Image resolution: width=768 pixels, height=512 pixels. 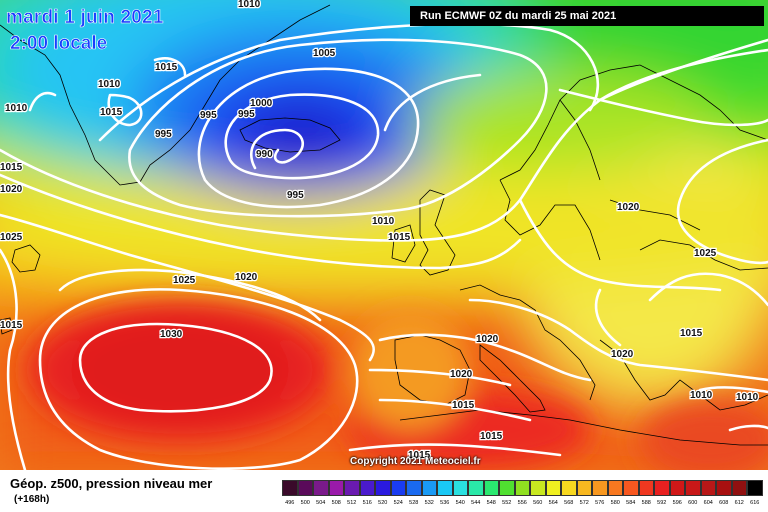 I want to click on isobar-label: 1005, so click(x=324, y=53).